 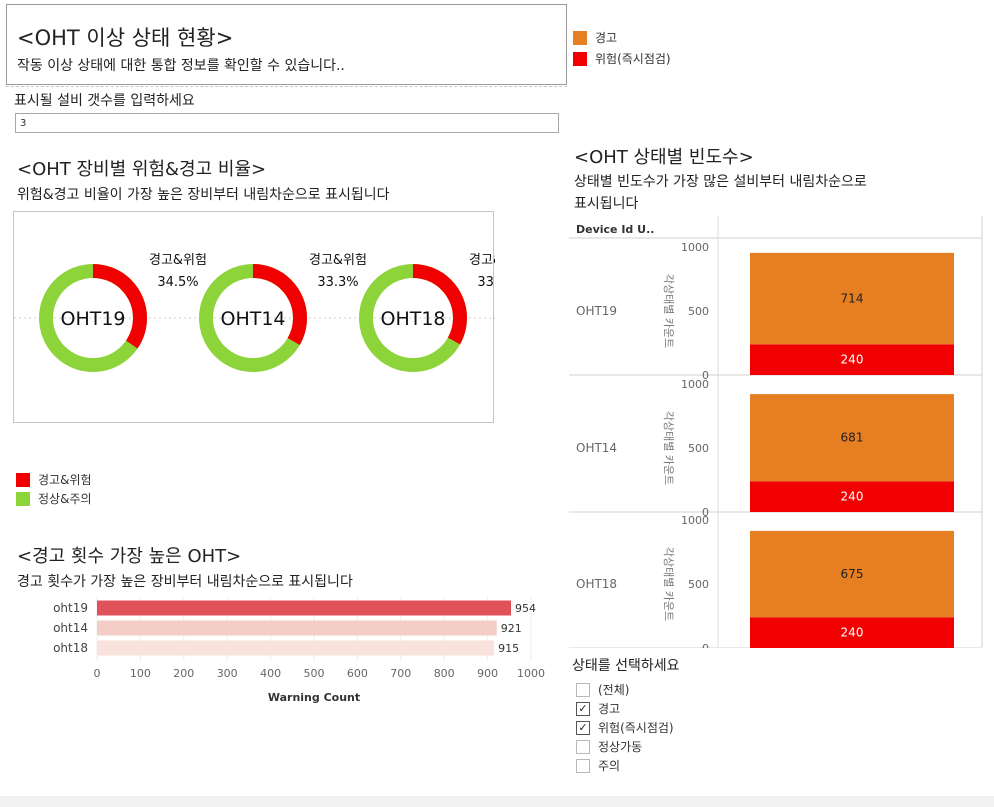 I want to click on legend-label-normal-caution: 정상&주의, so click(x=65, y=499).